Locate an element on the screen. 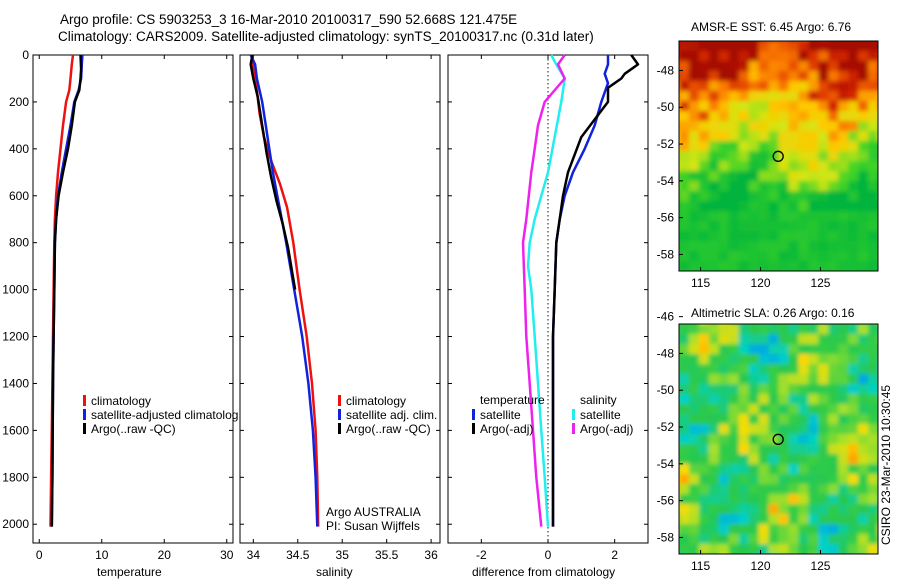 Image resolution: width=900 pixels, height=580 pixels. y-tick-label: 2000 is located at coordinates (15, 524).